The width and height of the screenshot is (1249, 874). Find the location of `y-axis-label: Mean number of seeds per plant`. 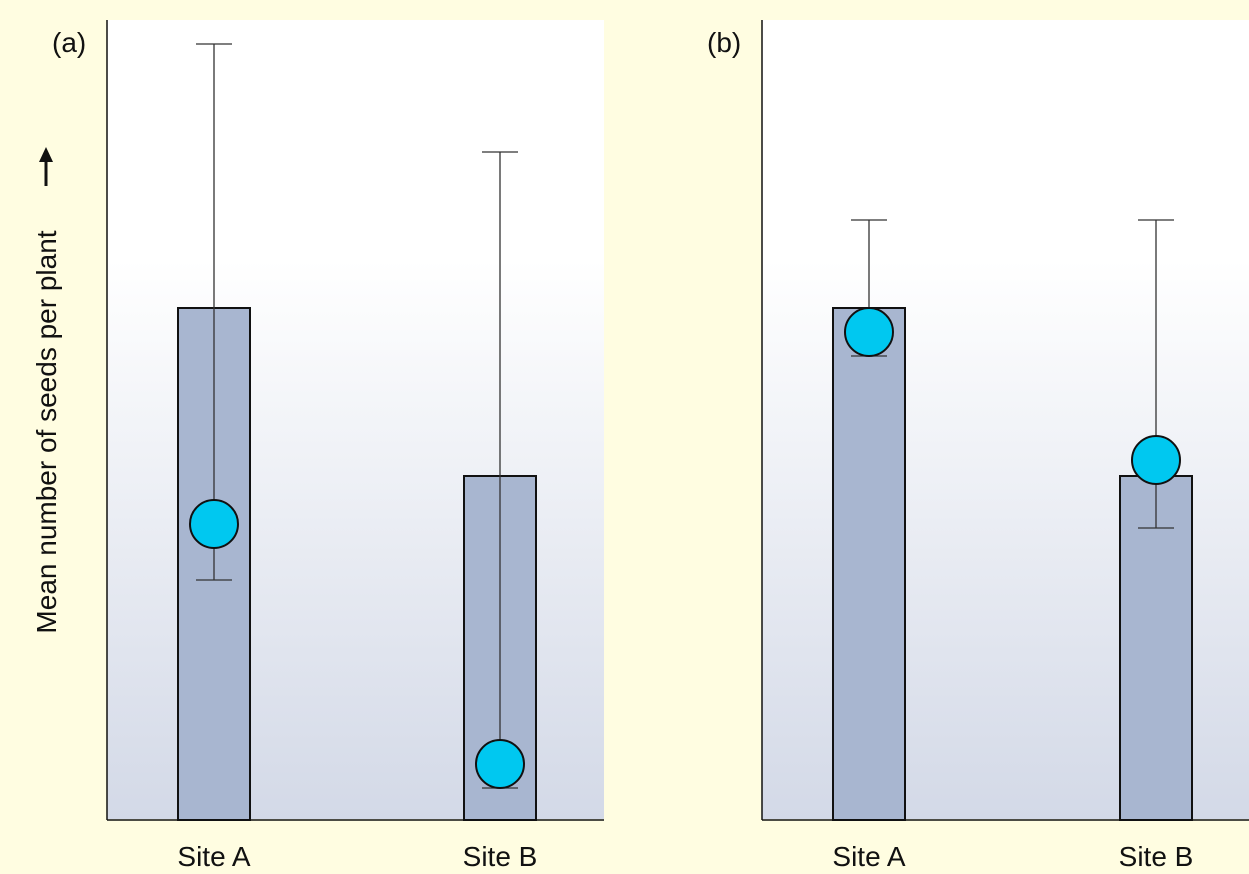

y-axis-label: Mean number of seeds per plant is located at coordinates (46, 431).